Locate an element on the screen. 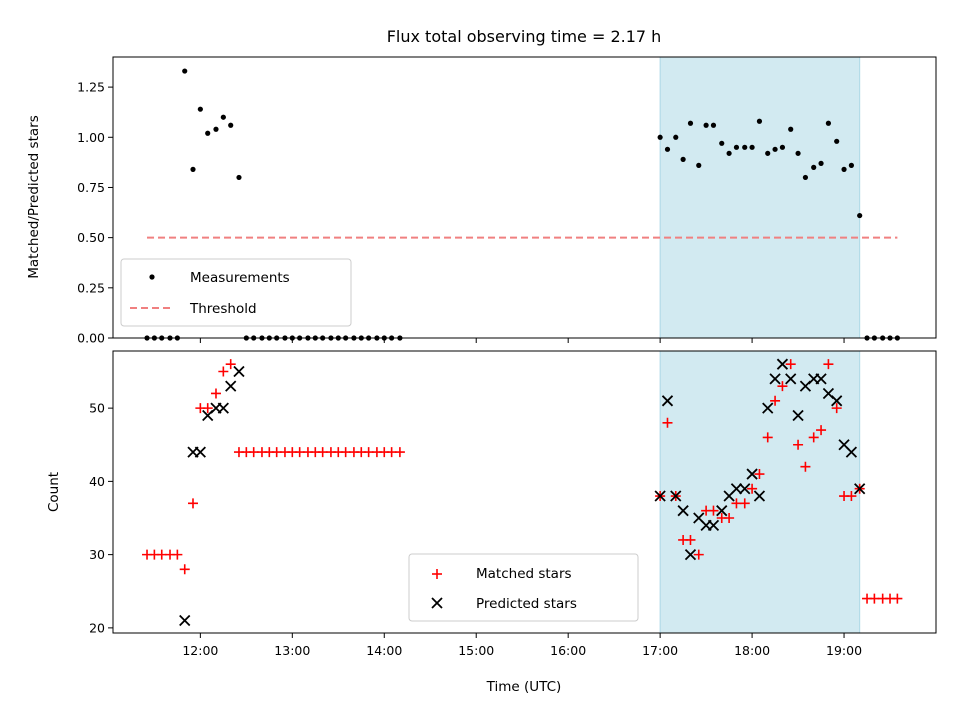 The image size is (960, 720). legend-threshold-label: Threshold is located at coordinates (223, 309).